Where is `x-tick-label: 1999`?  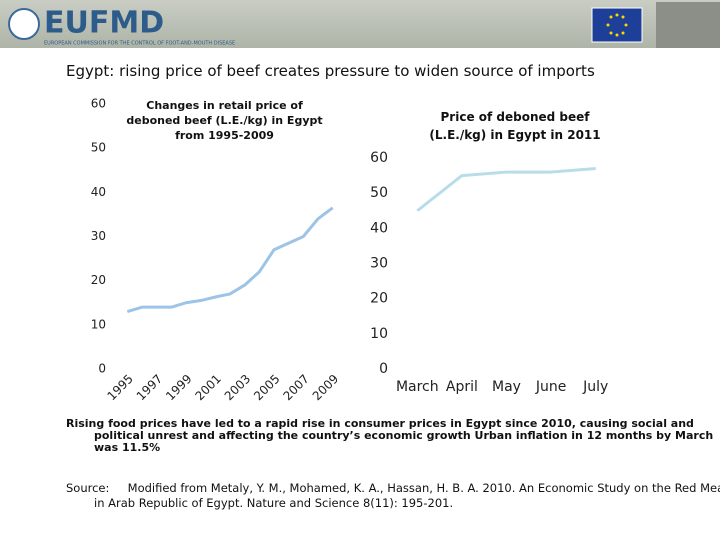
x-tick-label: 1999 is located at coordinates (178, 387).